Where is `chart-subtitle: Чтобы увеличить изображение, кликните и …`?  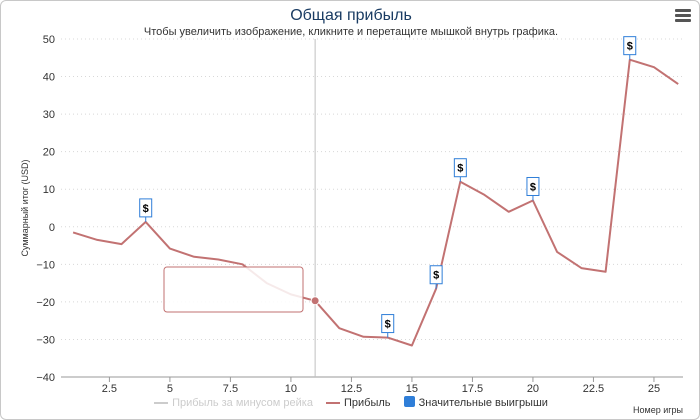 chart-subtitle: Чтобы увеличить изображение, кликните и … is located at coordinates (351, 32).